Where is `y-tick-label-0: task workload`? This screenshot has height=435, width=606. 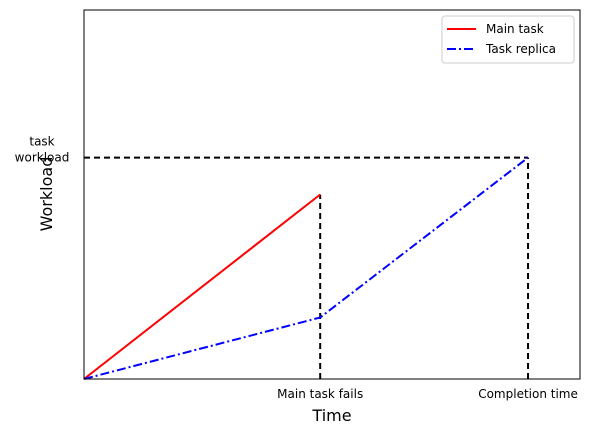
y-tick-label-0: task workload is located at coordinates (42, 150).